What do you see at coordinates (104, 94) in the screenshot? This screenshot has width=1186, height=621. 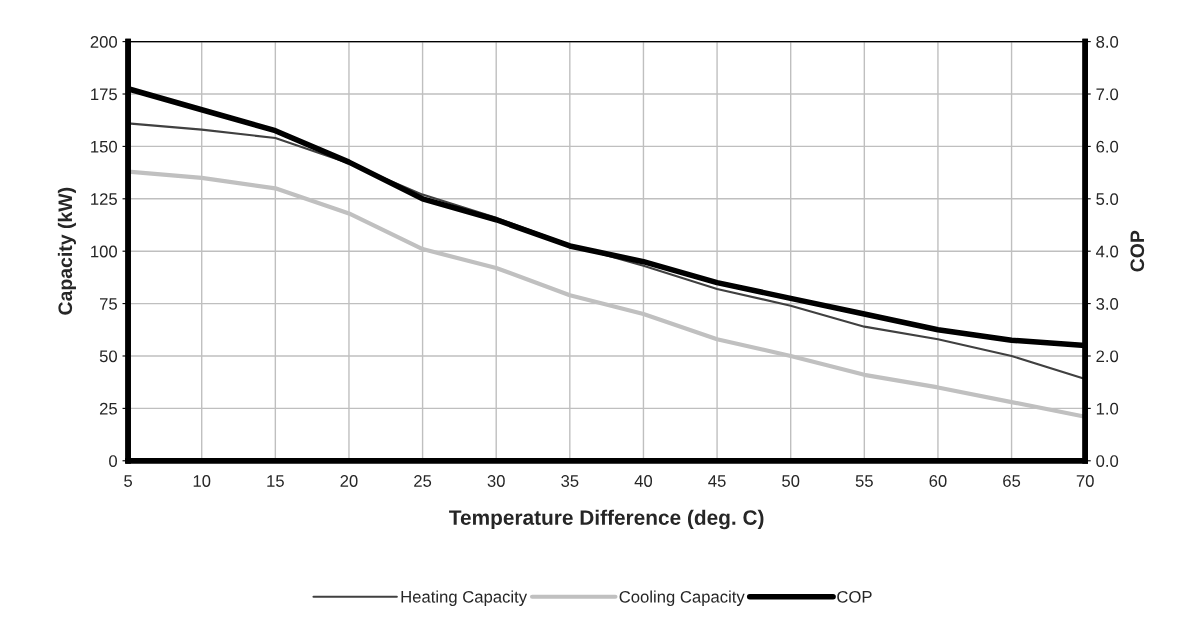 I see `y-tick-label: 175` at bounding box center [104, 94].